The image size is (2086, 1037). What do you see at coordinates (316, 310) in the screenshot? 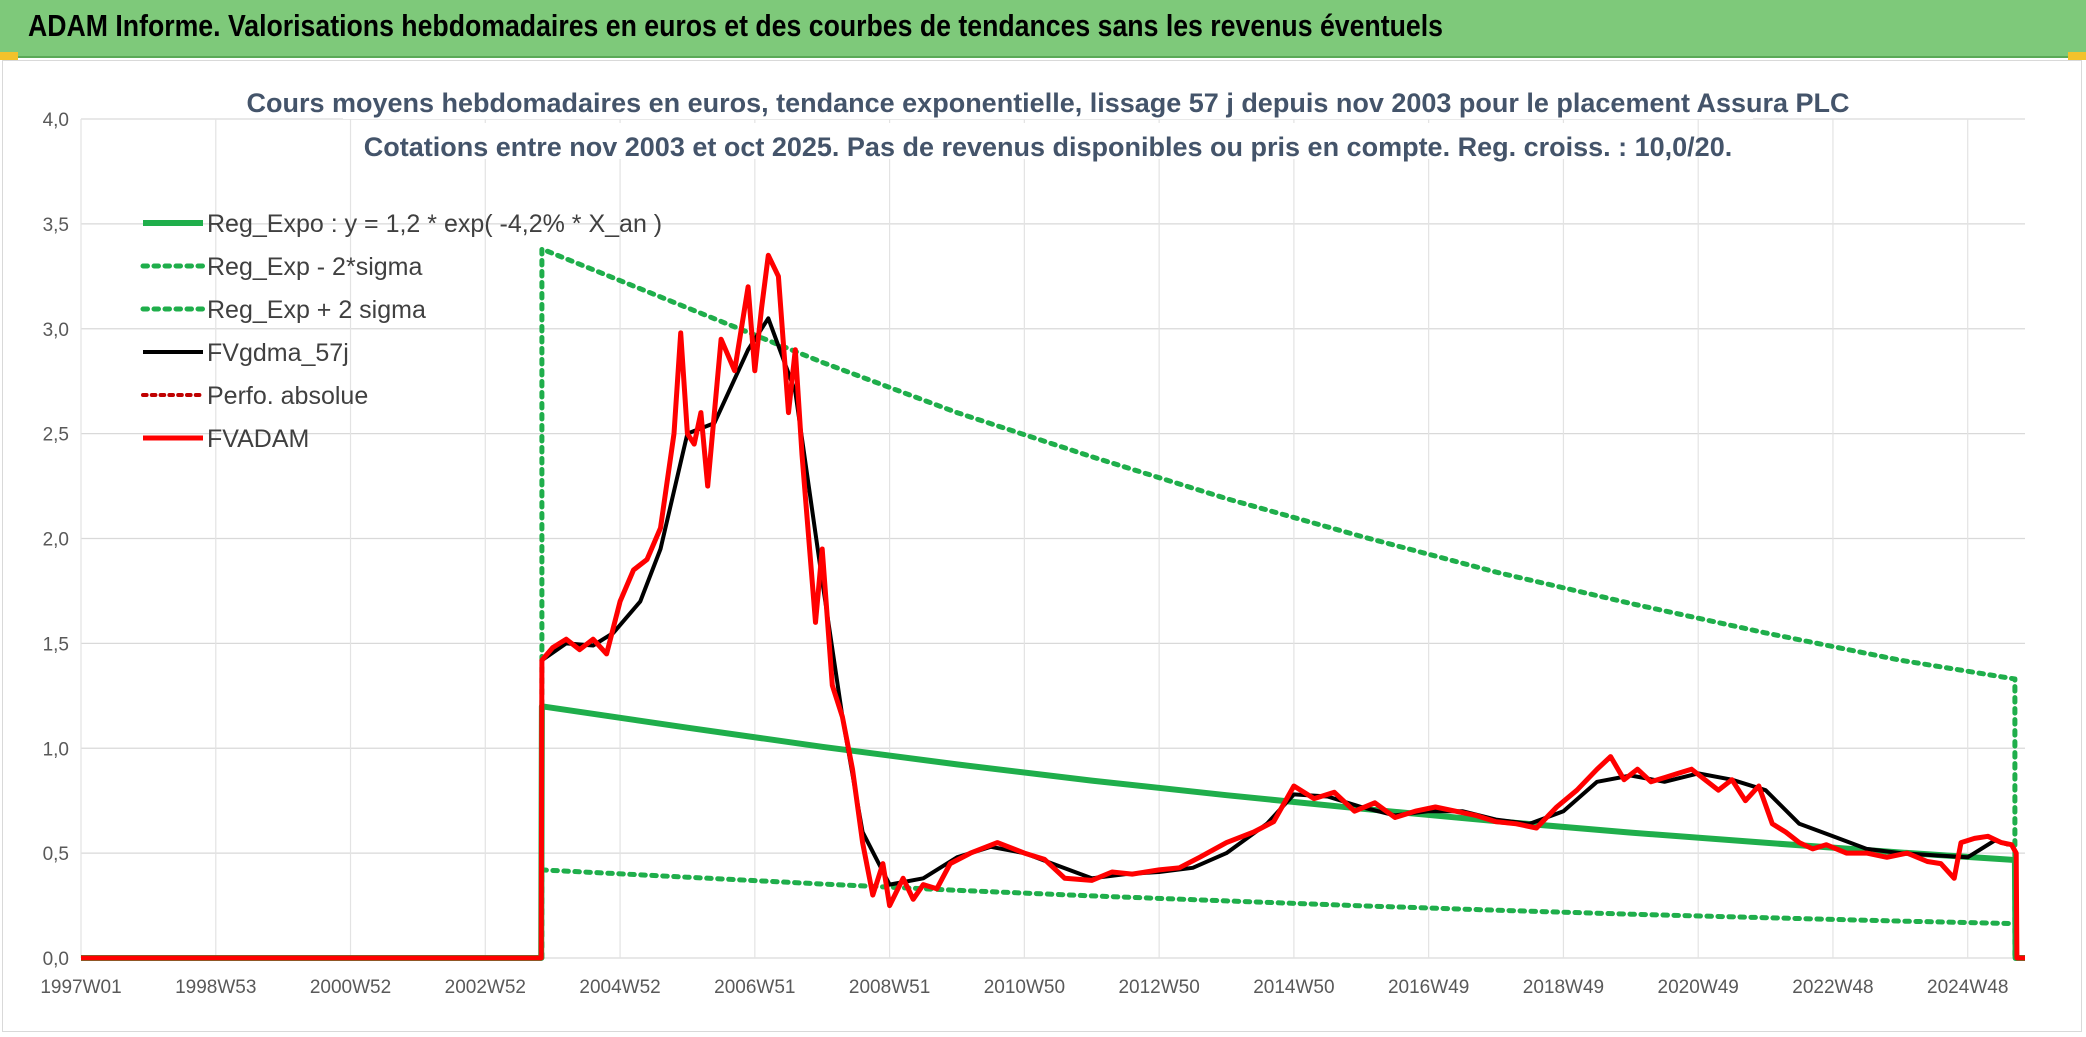
I see `legend-entry: Reg_Exp + 2 sigma` at bounding box center [316, 310].